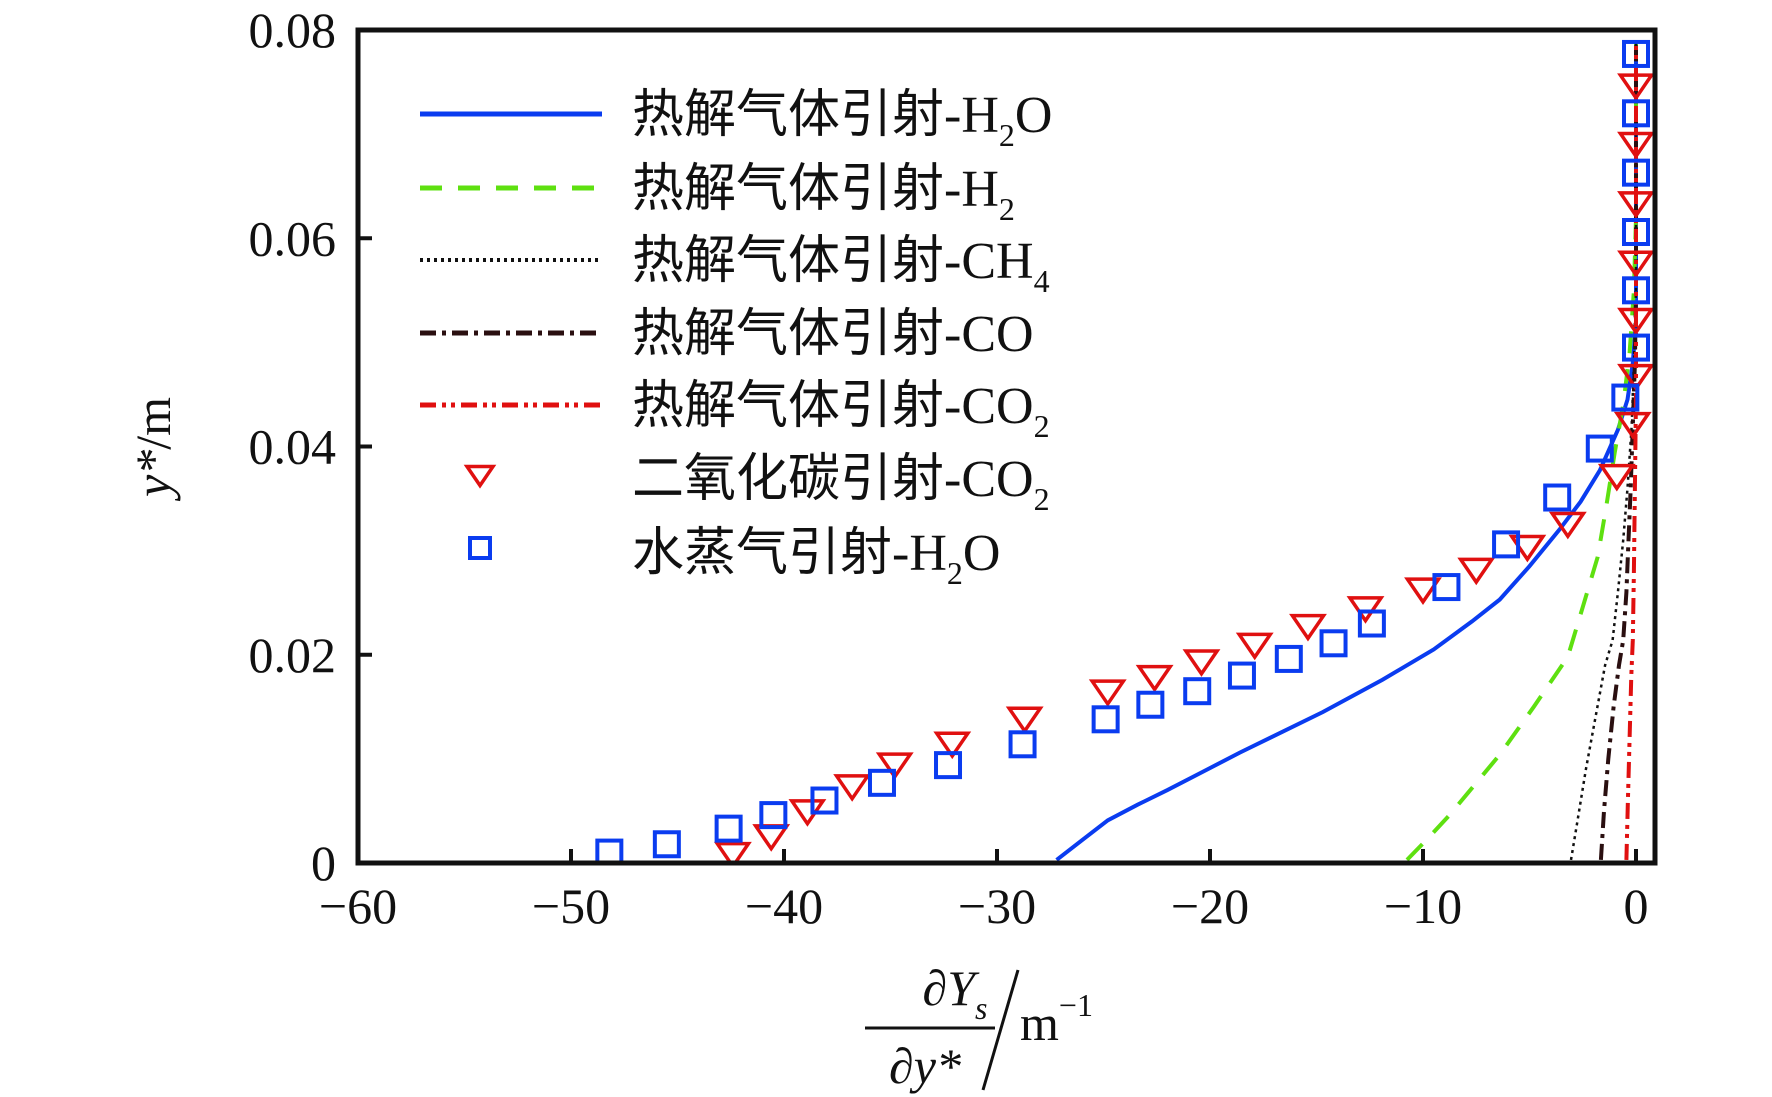 The width and height of the screenshot is (1772, 1097). What do you see at coordinates (293, 238) in the screenshot?
I see `y-tick-label: 0.06` at bounding box center [293, 238].